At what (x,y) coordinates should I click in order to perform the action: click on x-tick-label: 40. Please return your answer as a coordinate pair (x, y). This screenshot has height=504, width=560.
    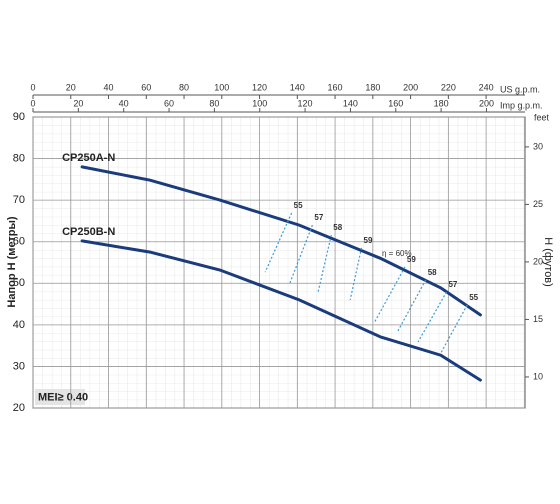
    Looking at the image, I should click on (109, 87).